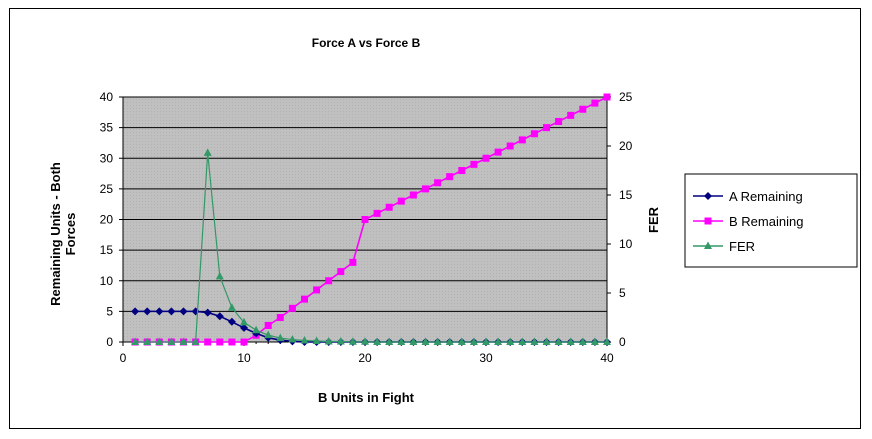  I want to click on y-tick-label: 25, so click(107, 189).